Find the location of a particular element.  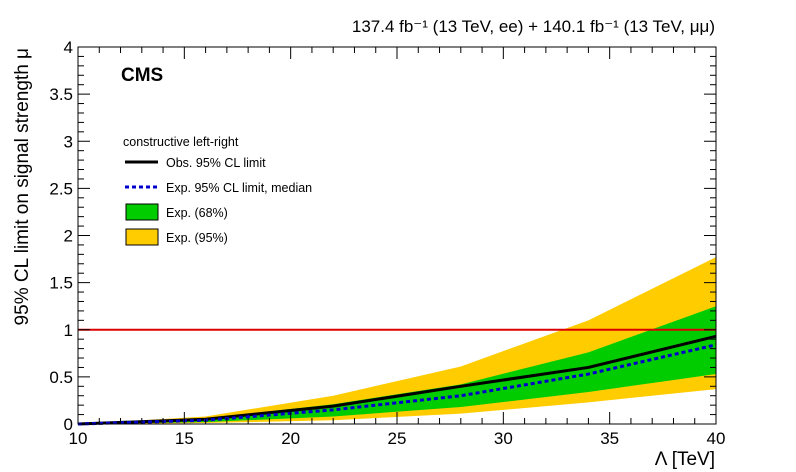

y-tick-label: 1.5 is located at coordinates (61, 283).